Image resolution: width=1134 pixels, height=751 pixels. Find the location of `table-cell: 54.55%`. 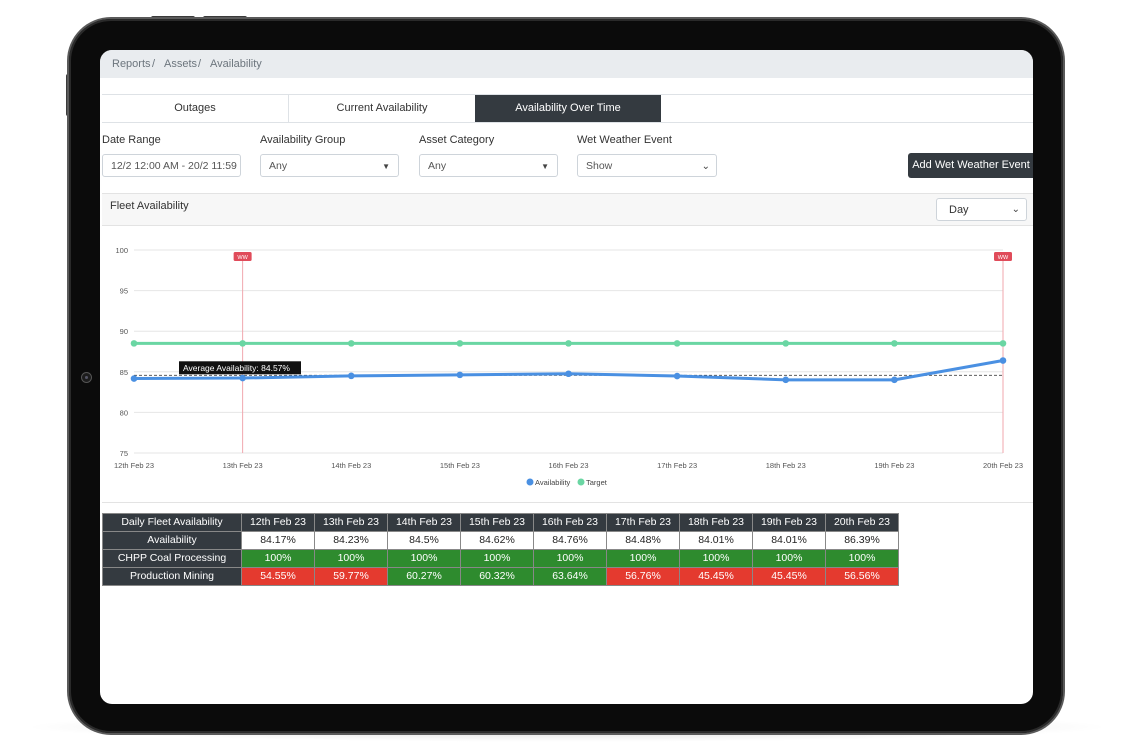

table-cell: 54.55% is located at coordinates (278, 576).